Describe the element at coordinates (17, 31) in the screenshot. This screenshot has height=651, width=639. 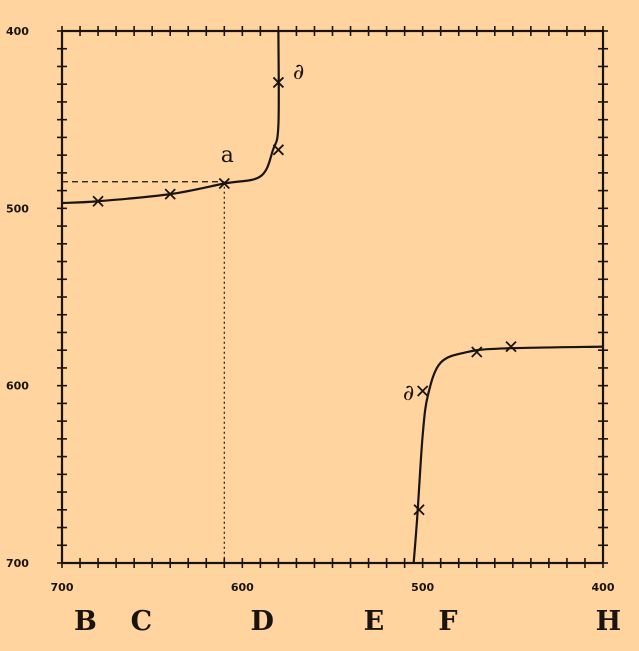
I see `y-tick-label: 400` at that location.